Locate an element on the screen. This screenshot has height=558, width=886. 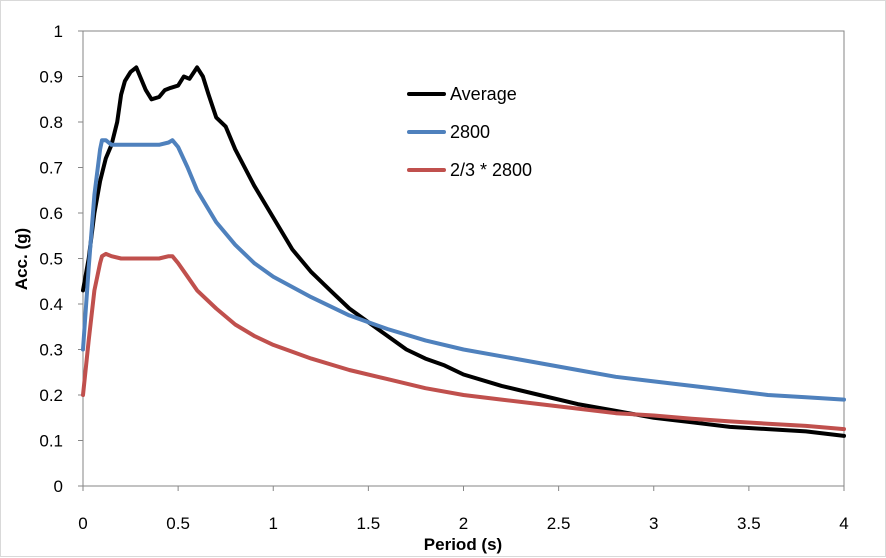
x-tick-label: 3 is located at coordinates (653, 523).